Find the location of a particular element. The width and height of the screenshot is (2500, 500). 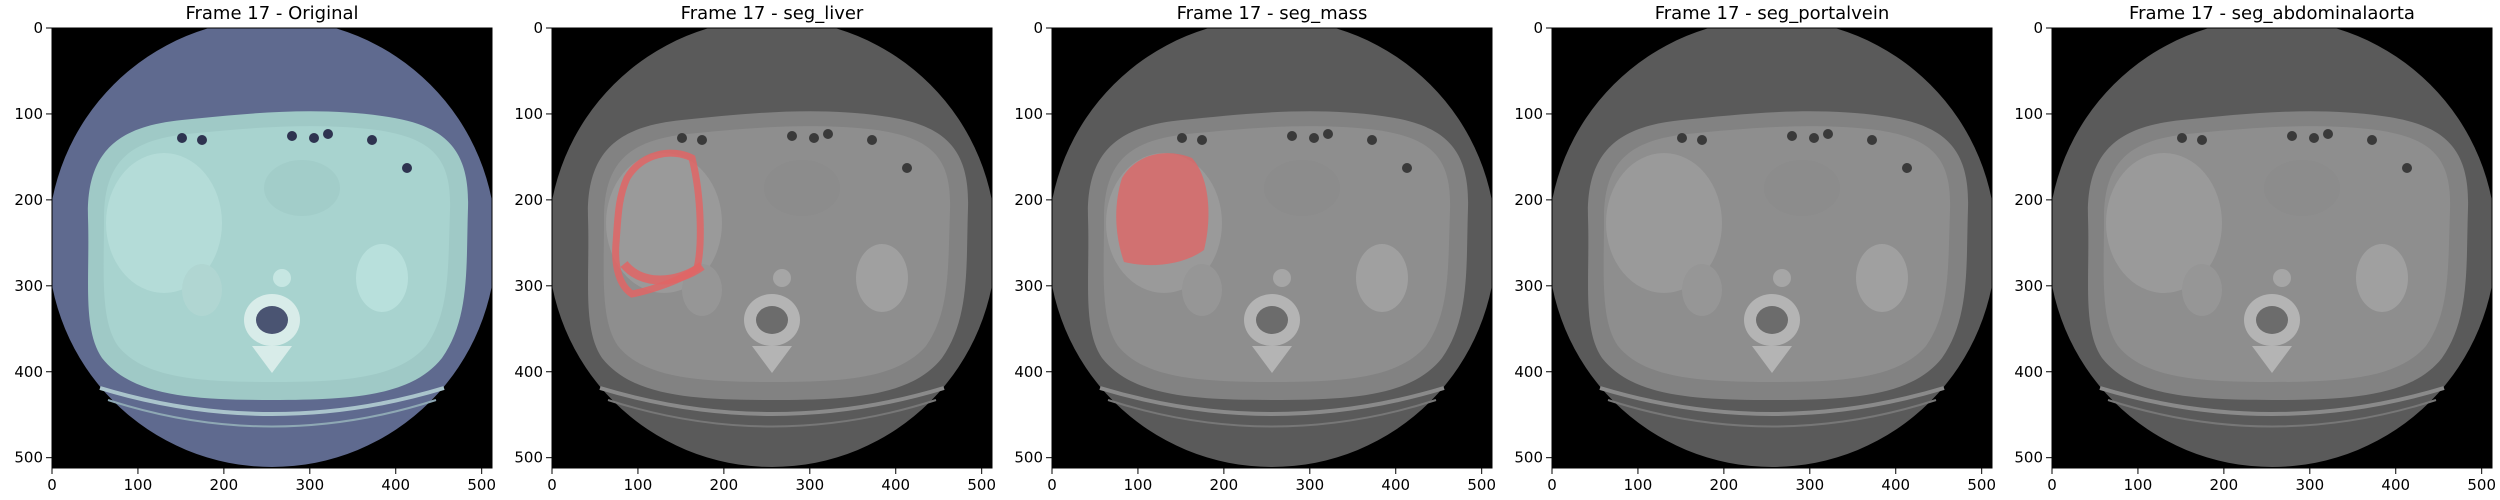

panel-title: Frame 17 - seg_mass is located at coordinates (1272, 13).